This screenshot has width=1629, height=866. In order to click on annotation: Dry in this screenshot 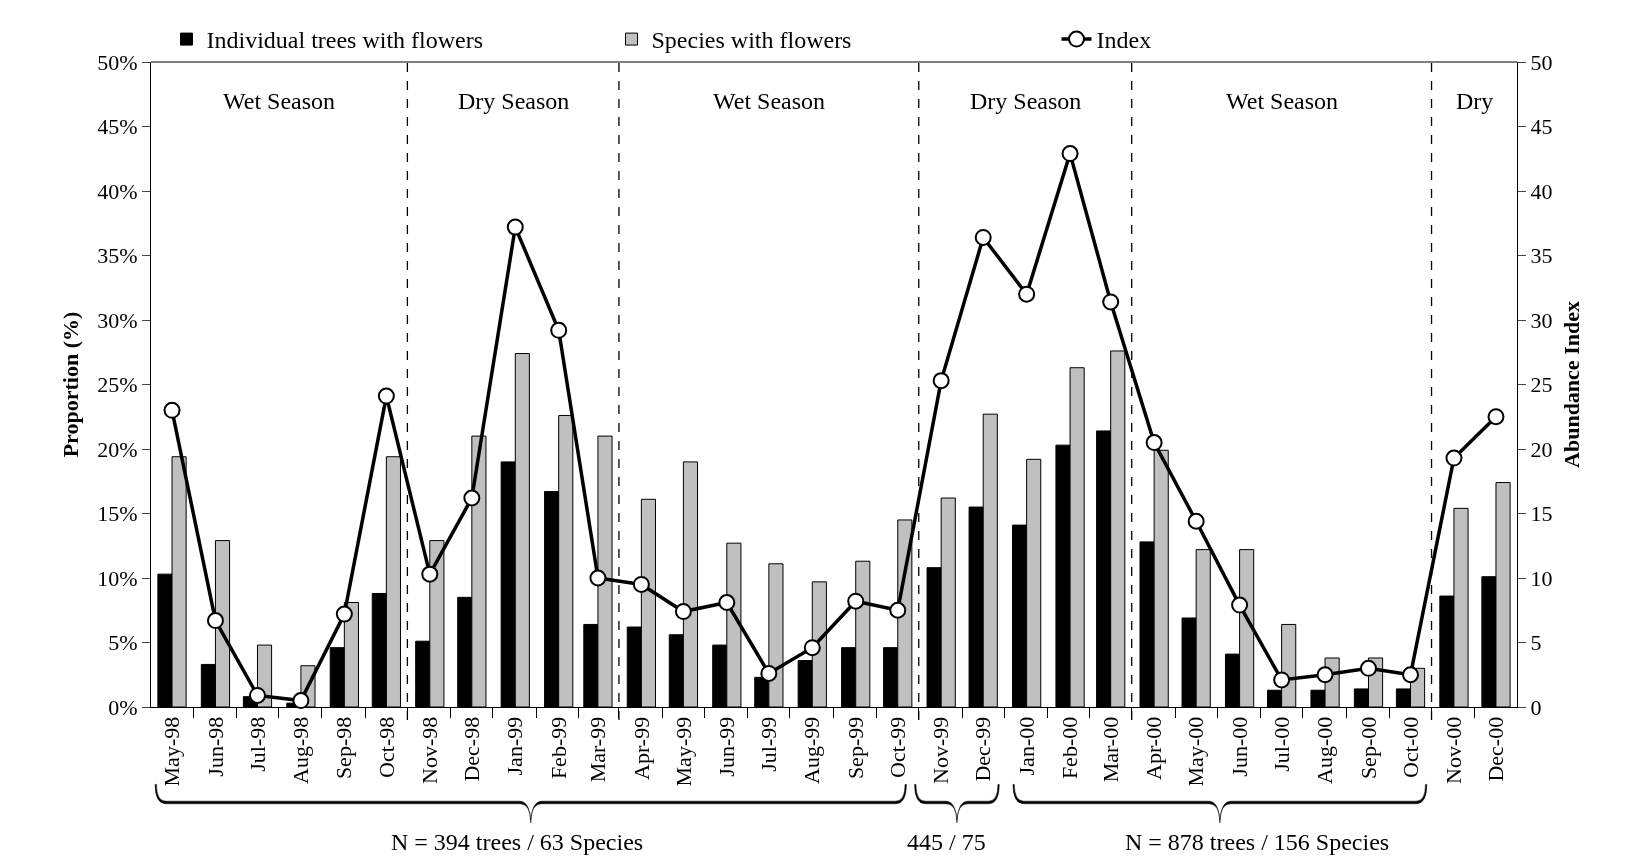, I will do `click(1475, 101)`.